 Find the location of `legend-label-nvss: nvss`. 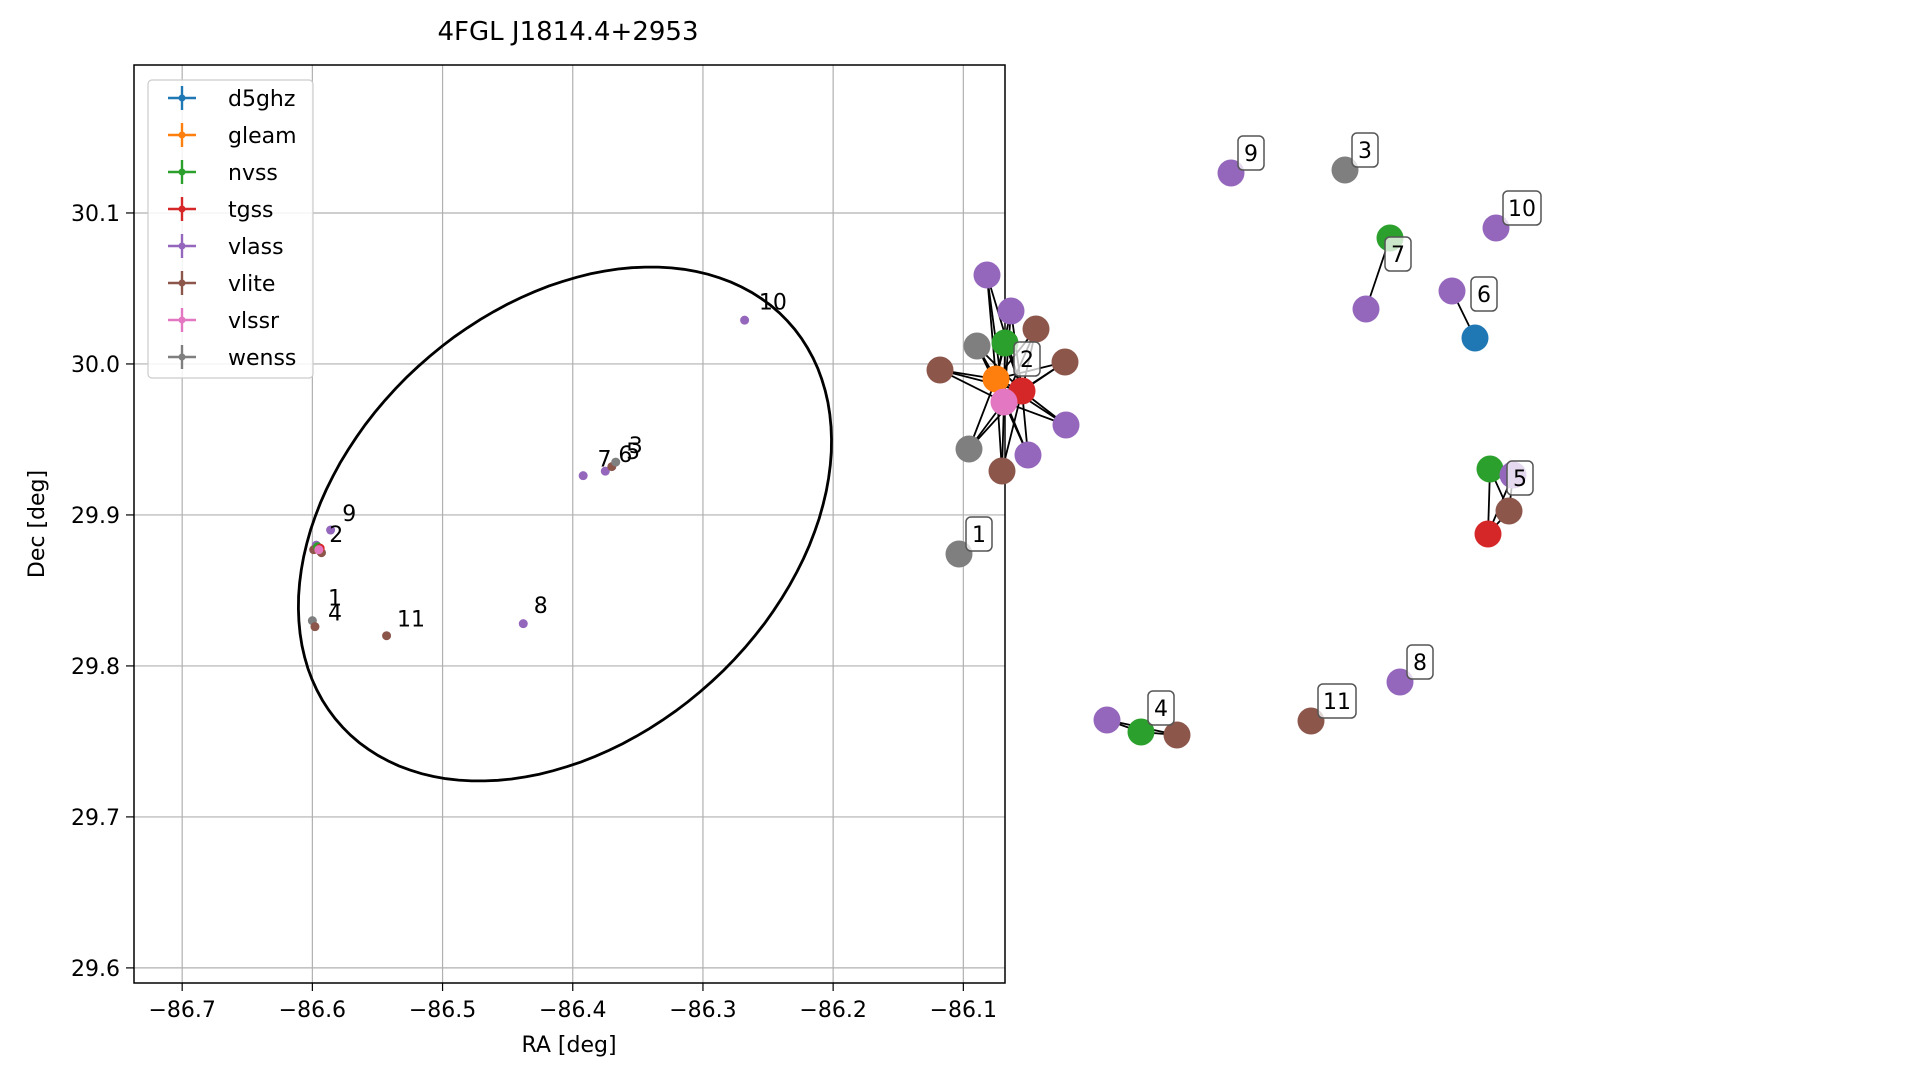

legend-label-nvss: nvss is located at coordinates (253, 173).